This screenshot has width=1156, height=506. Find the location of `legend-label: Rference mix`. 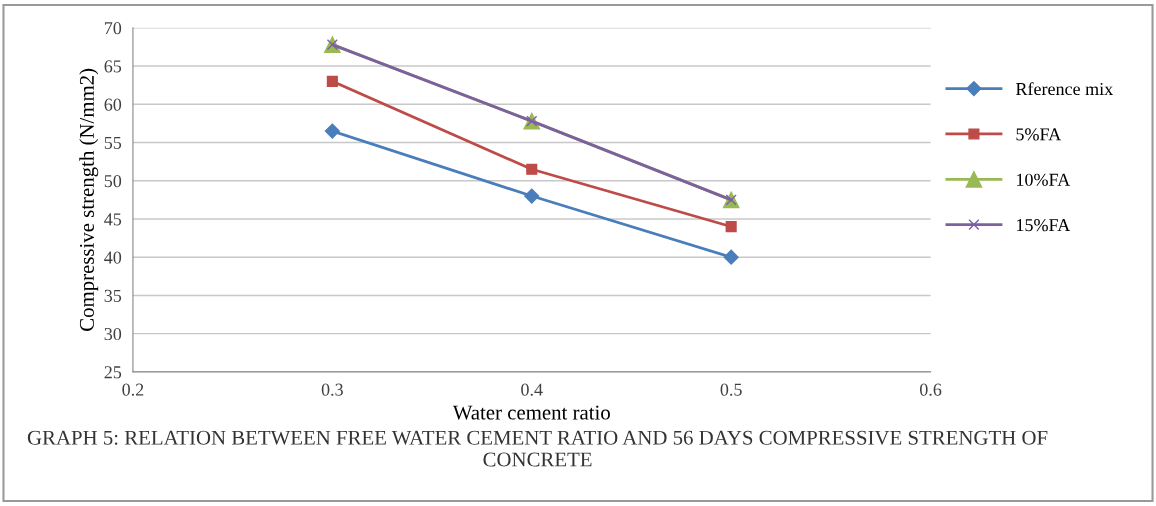

legend-label: Rference mix is located at coordinates (1064, 89).